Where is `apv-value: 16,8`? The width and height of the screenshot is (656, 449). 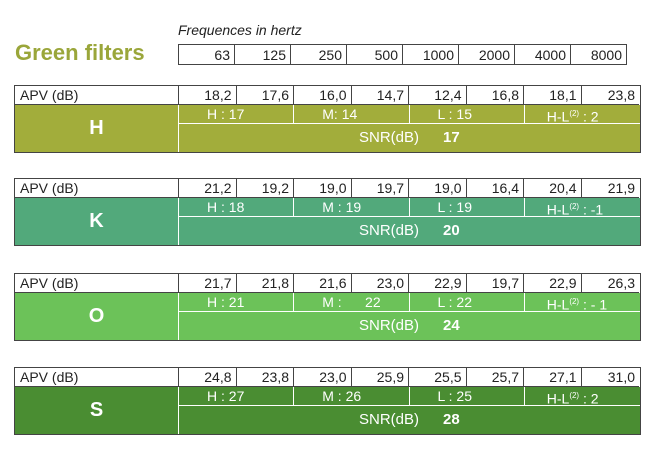
apv-value: 16,8 is located at coordinates (495, 95).